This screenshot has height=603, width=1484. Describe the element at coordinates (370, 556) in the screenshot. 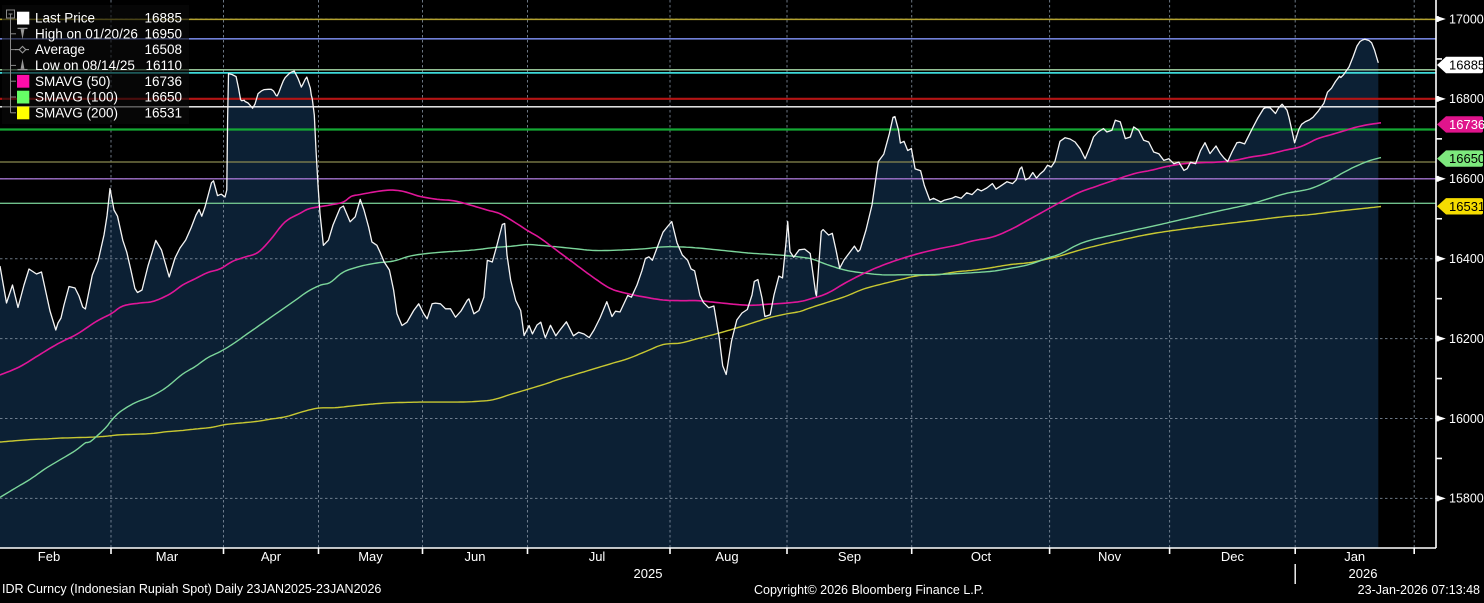

I see `svg-text: May` at that location.